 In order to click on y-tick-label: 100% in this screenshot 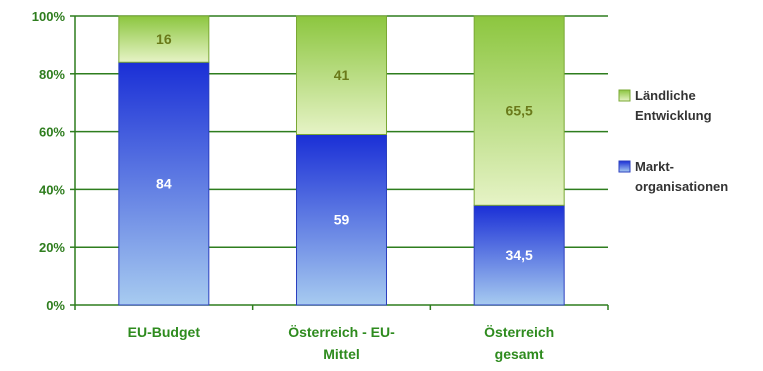, I will do `click(49, 16)`.